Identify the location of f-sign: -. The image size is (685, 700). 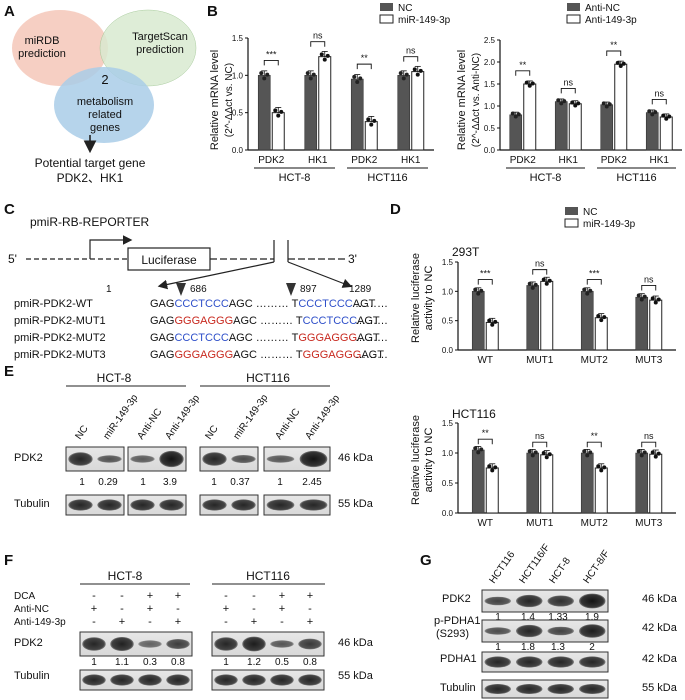
(226, 622).